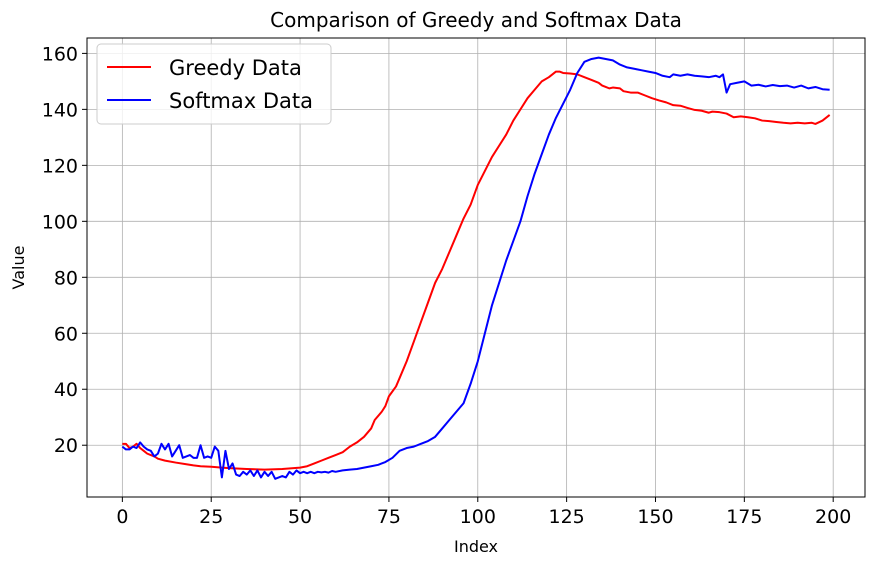 The image size is (871, 565). Describe the element at coordinates (235, 68) in the screenshot. I see `legend-label-greedy: Greedy Data` at that location.